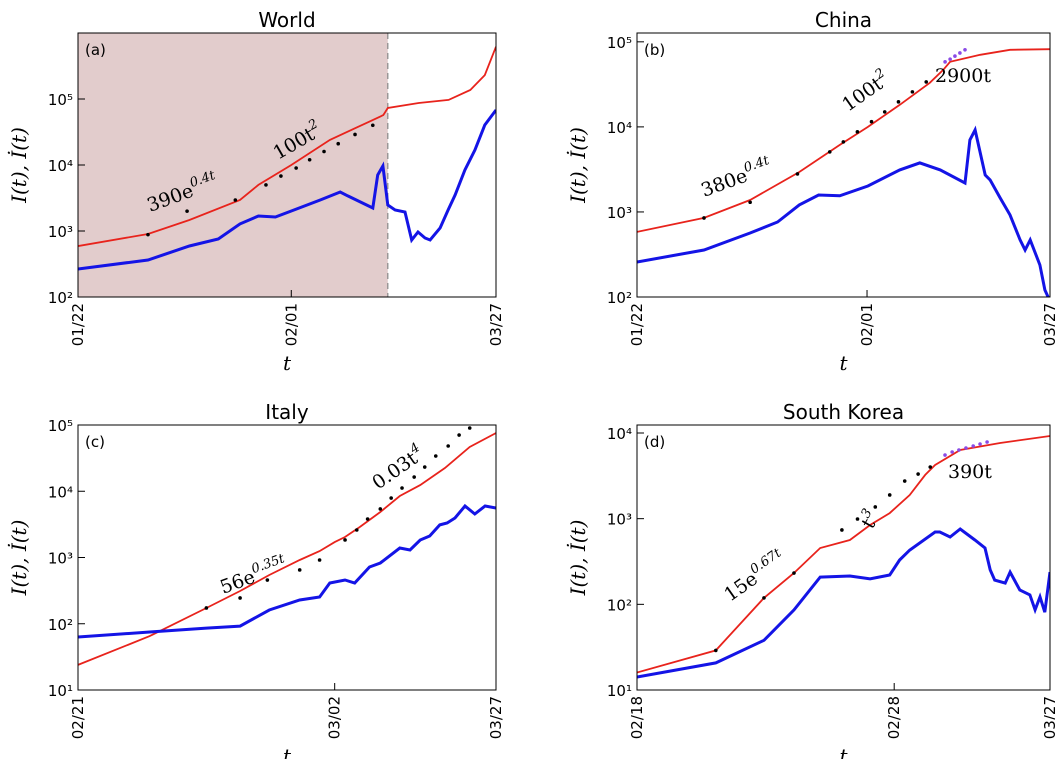 This screenshot has height=759, width=1055. What do you see at coordinates (95, 50) in the screenshot?
I see `panel-label: (a)` at bounding box center [95, 50].